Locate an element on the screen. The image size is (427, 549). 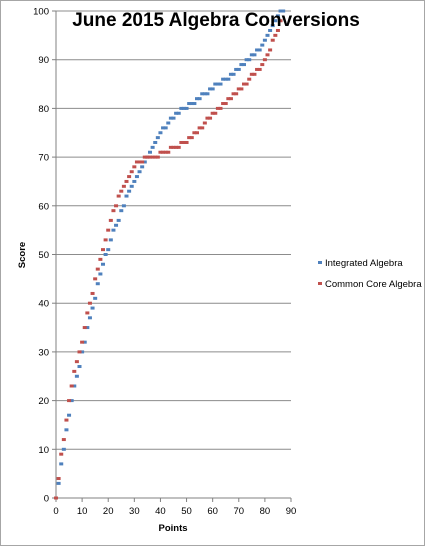
x-tick-label-20: 20 is located at coordinates (108, 511).